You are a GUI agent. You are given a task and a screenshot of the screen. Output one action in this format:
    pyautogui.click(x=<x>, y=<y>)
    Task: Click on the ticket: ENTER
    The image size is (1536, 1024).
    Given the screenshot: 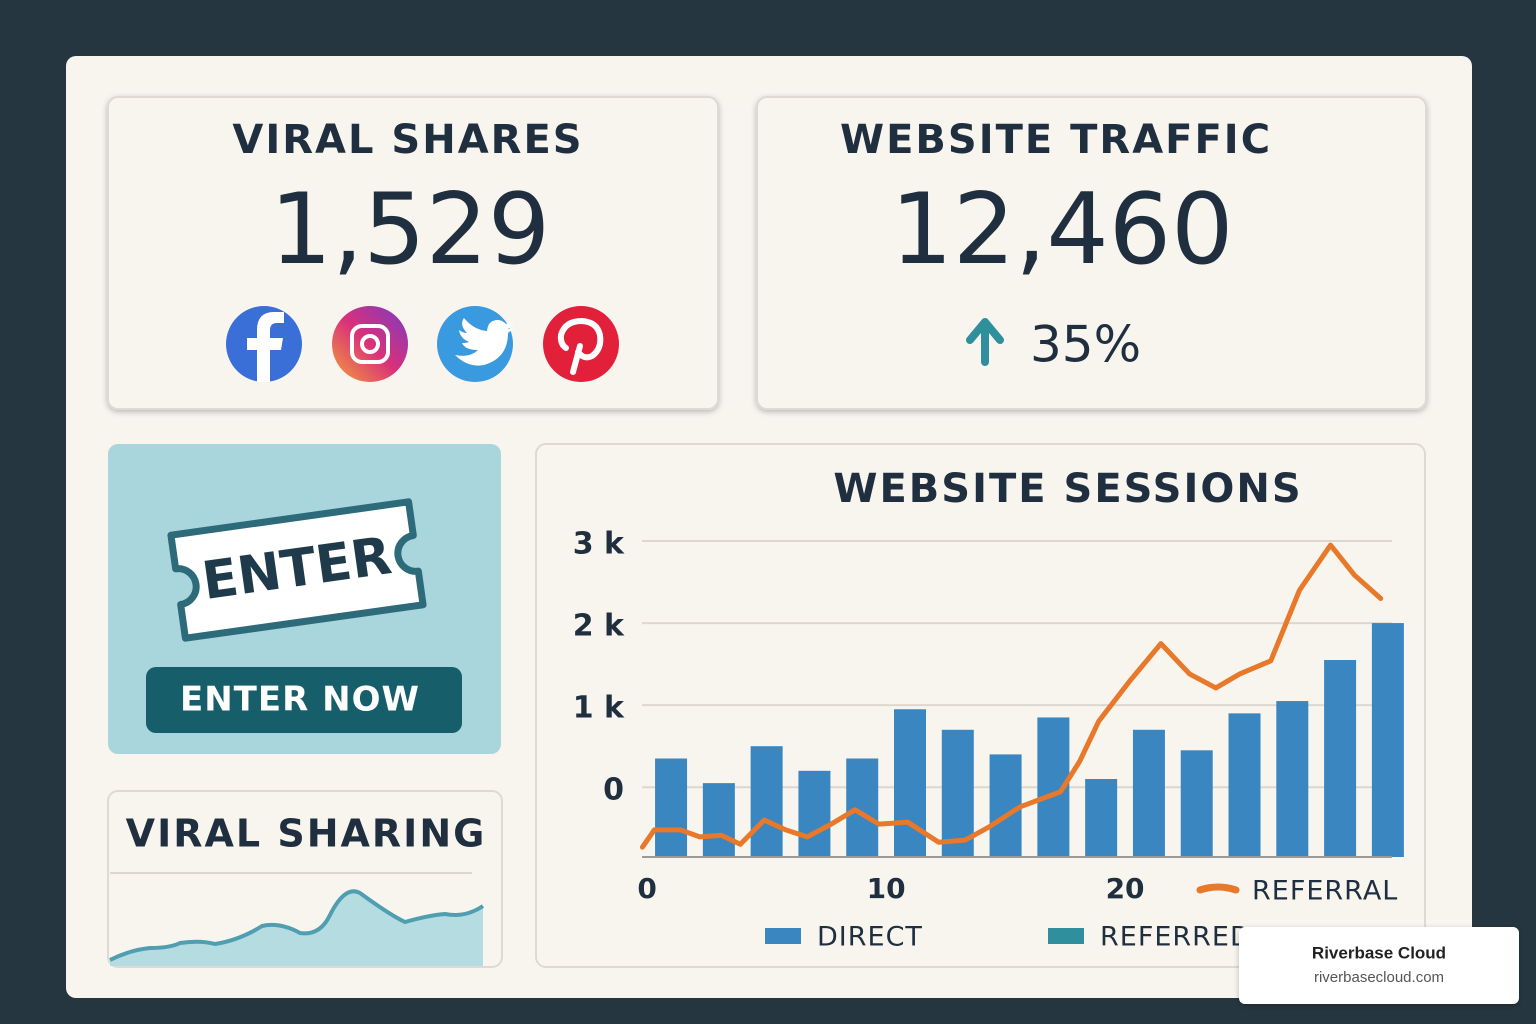 What is the action you would take?
    pyautogui.click(x=297, y=570)
    